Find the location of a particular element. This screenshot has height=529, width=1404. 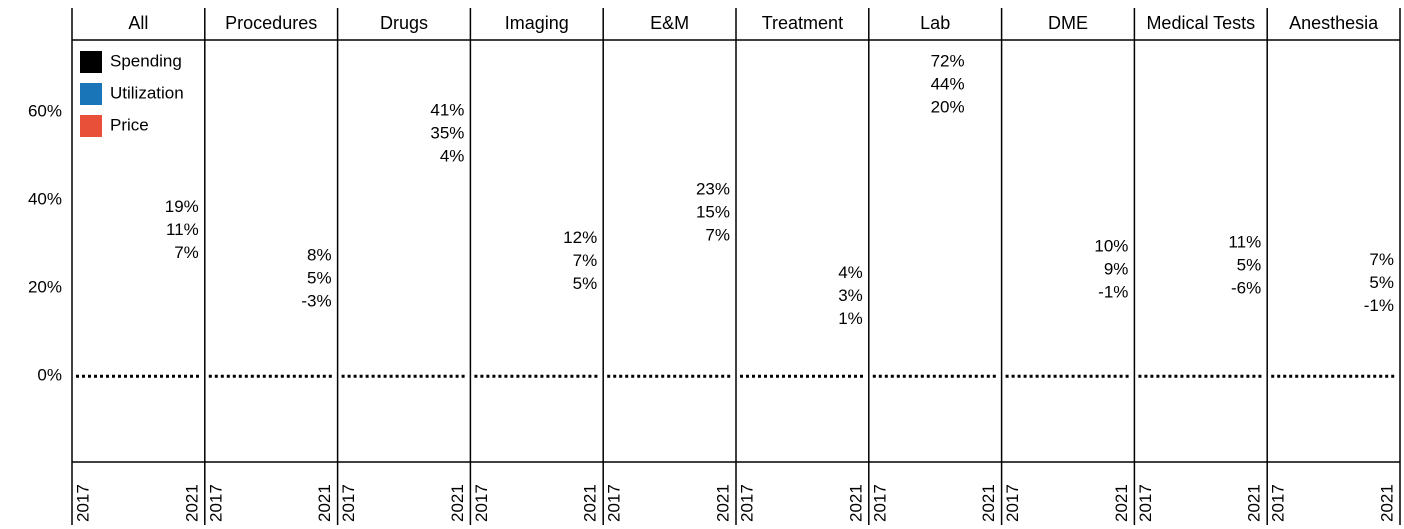

value-label: 12% is located at coordinates (580, 237).